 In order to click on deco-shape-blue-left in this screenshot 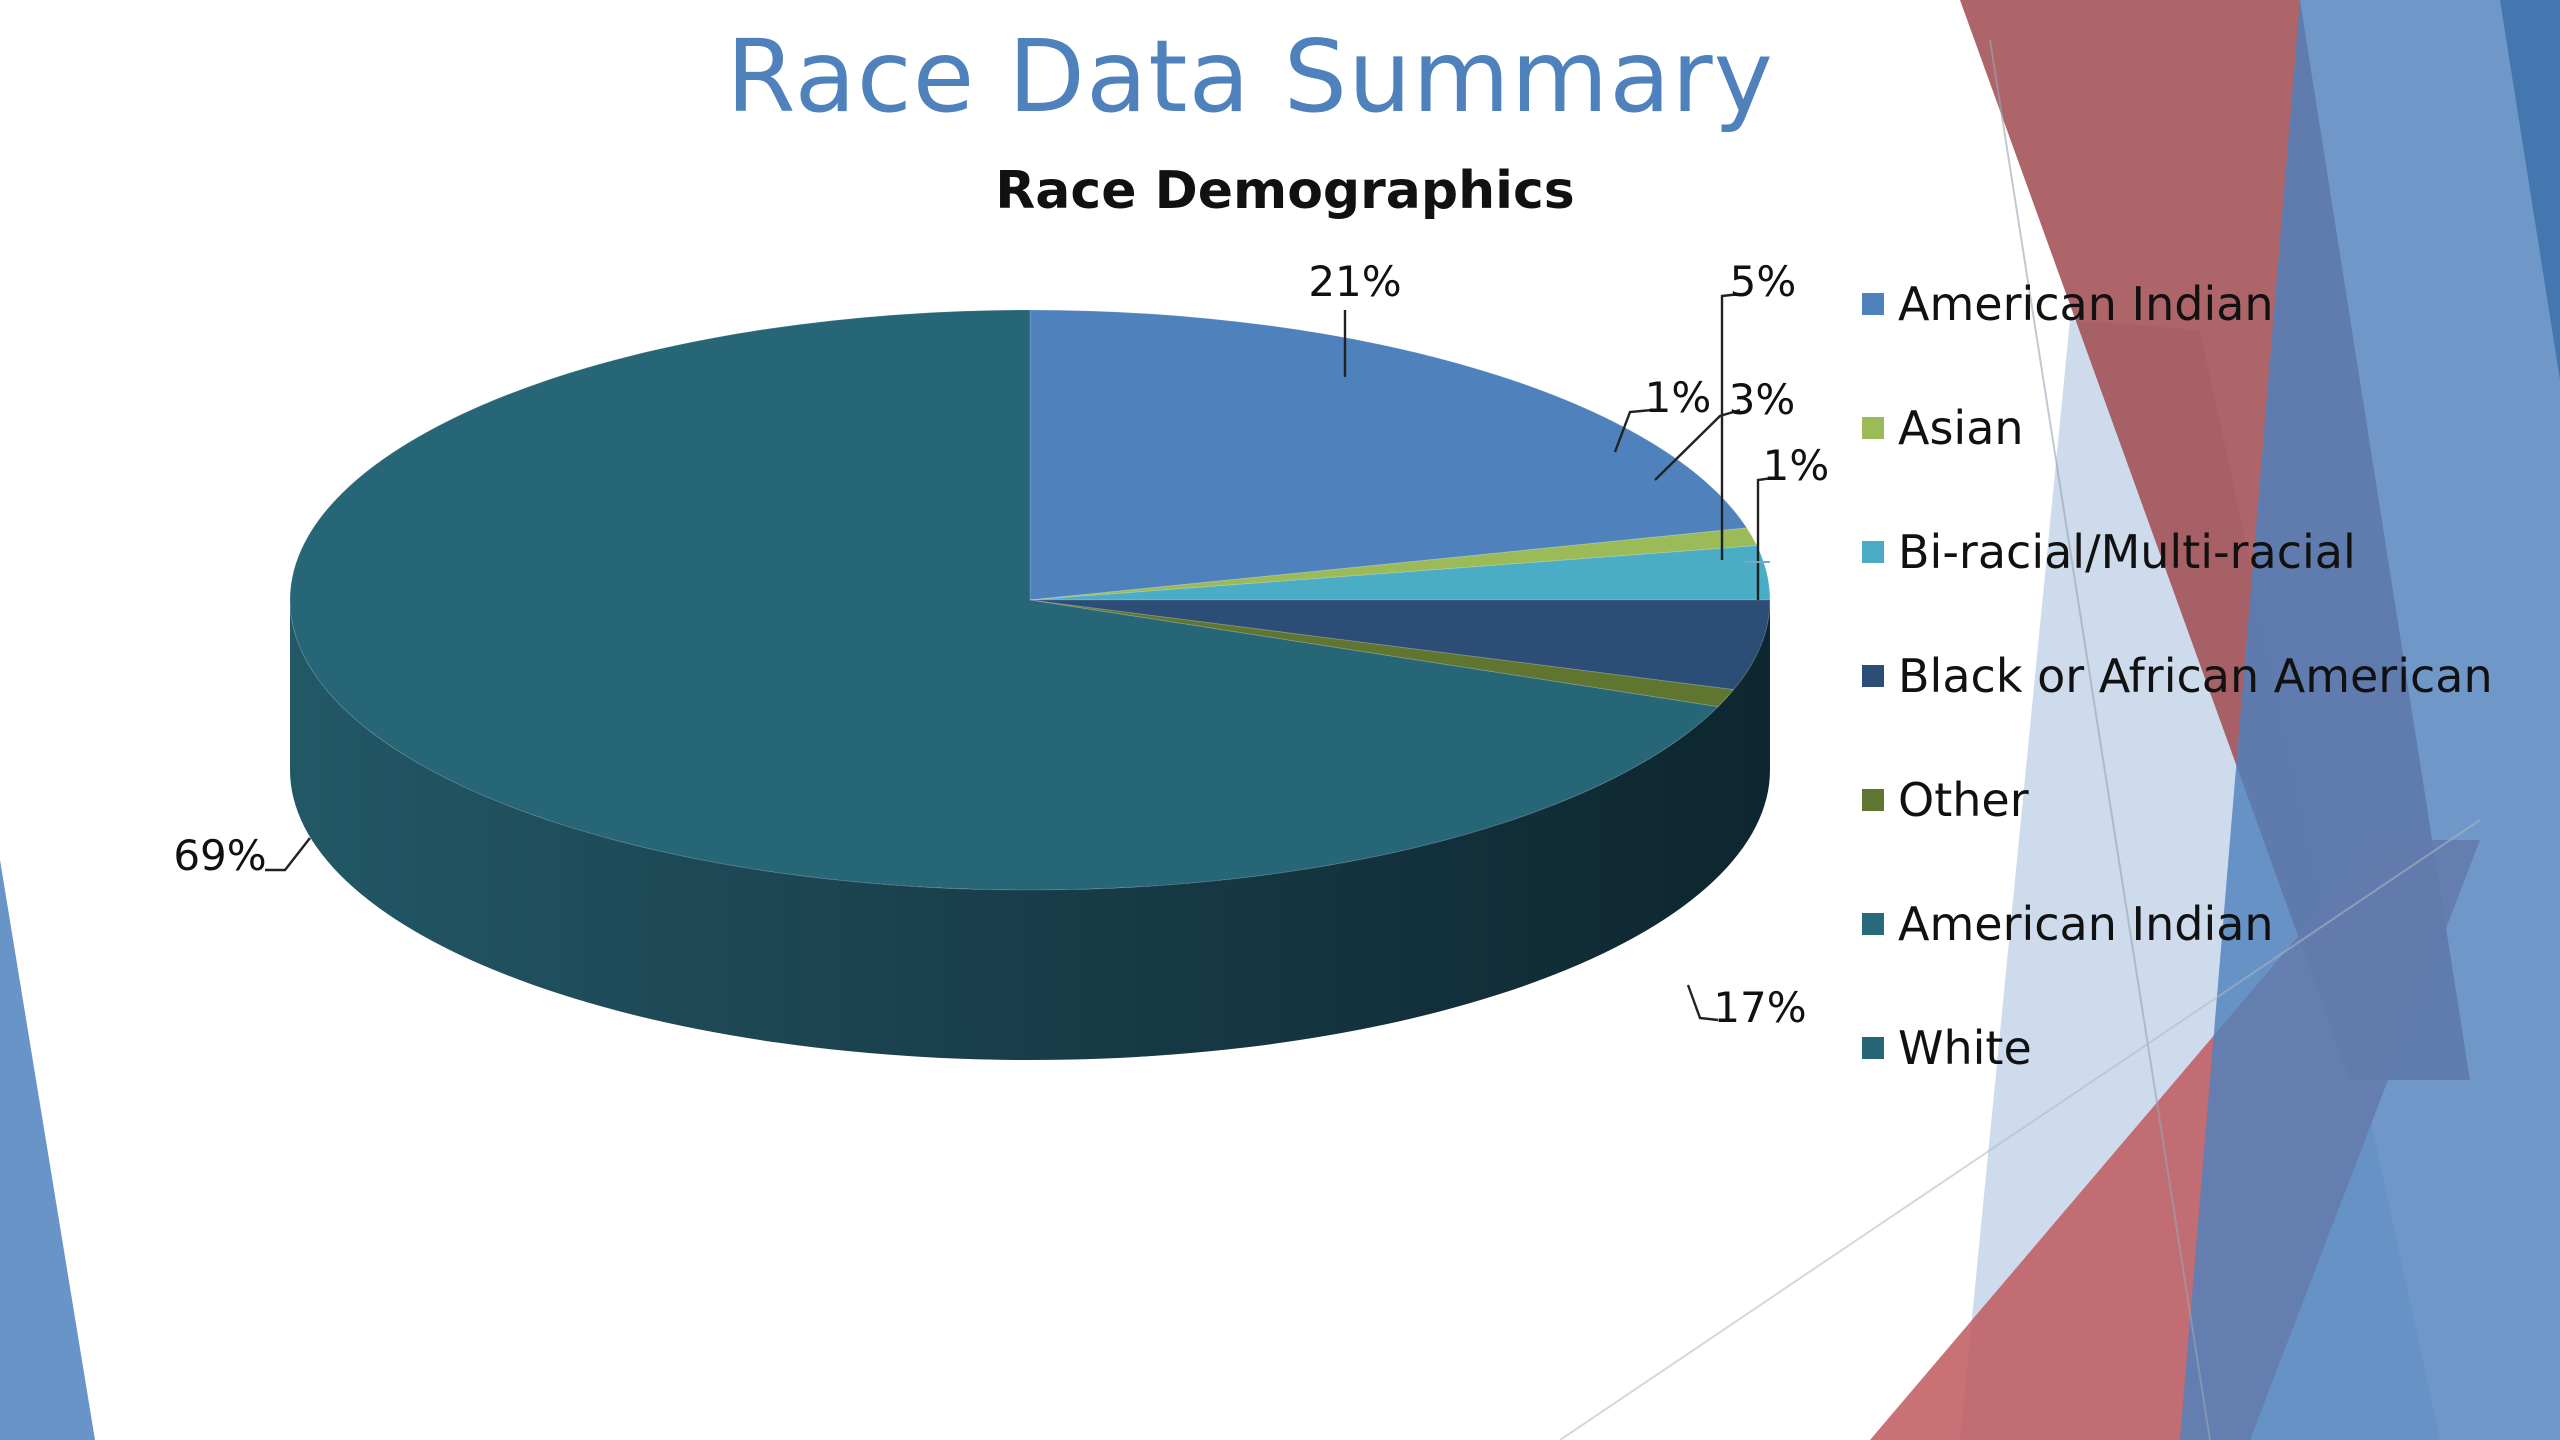, I will do `click(47, 1150)`.